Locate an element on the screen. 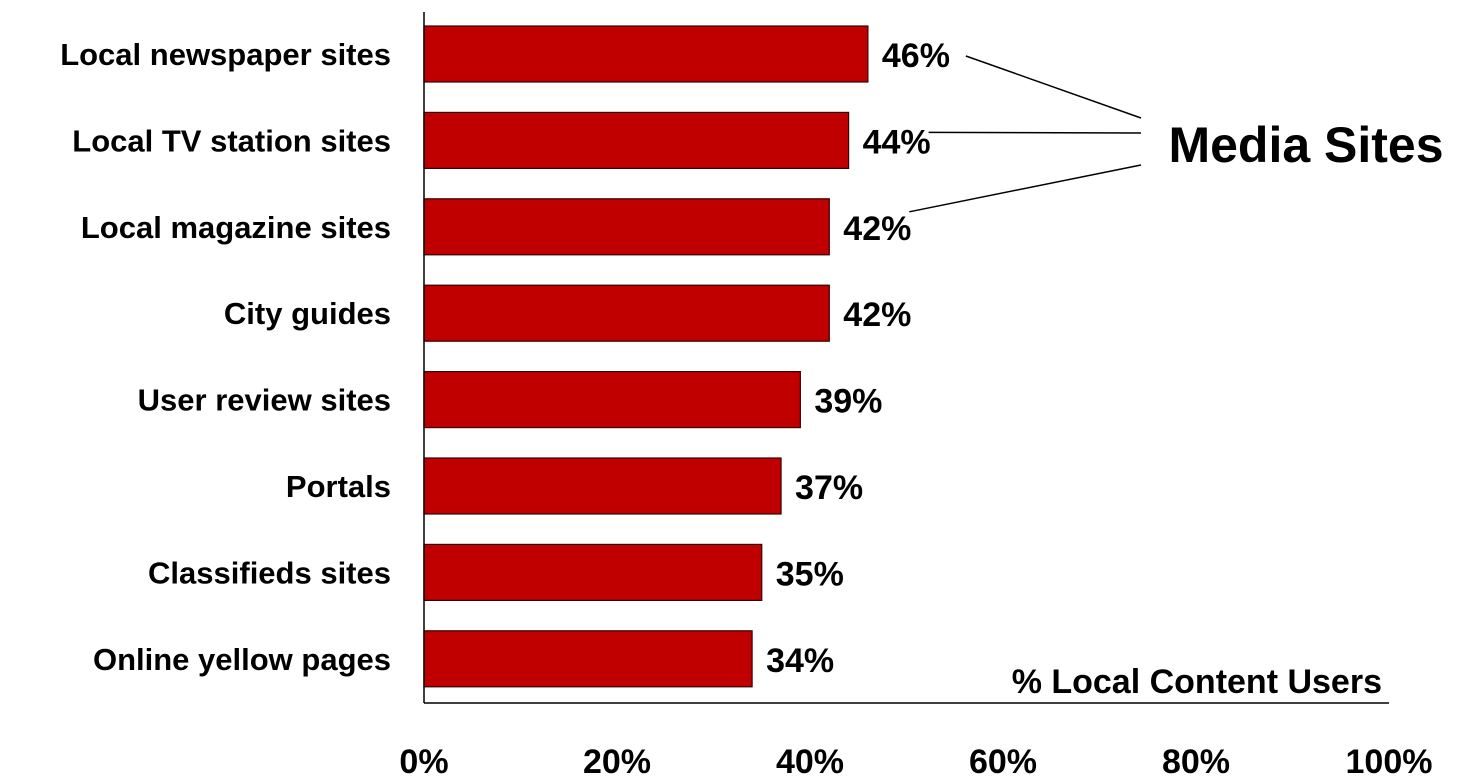 The width and height of the screenshot is (1468, 778). value-labels: 46% 44% 42% 42% 39% 37% 35% 34% is located at coordinates (858, 358).